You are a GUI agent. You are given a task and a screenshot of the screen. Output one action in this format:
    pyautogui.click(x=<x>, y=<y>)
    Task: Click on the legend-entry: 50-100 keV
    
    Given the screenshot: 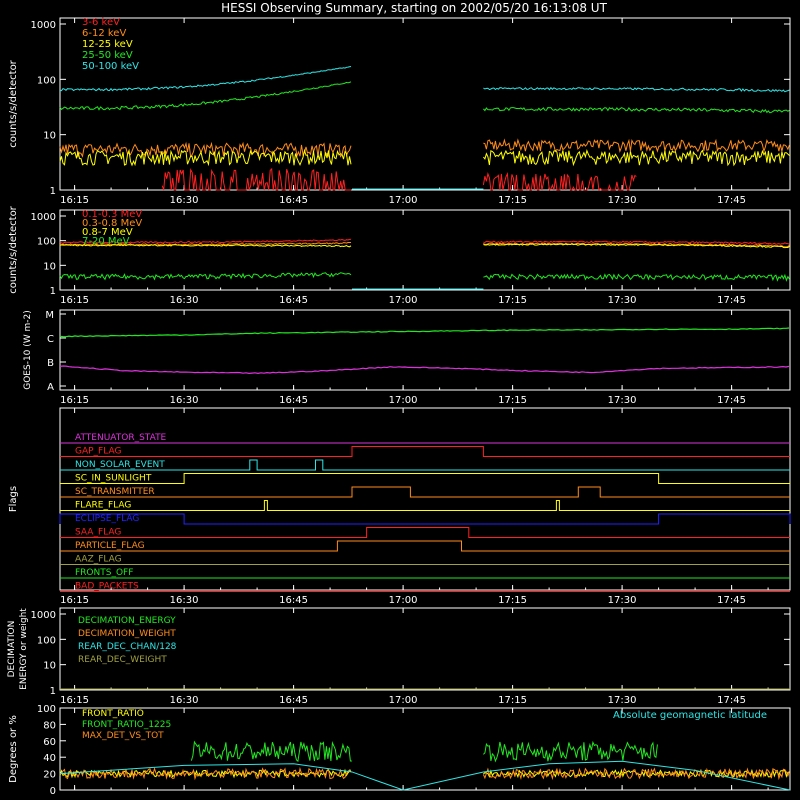 What is the action you would take?
    pyautogui.click(x=110, y=66)
    